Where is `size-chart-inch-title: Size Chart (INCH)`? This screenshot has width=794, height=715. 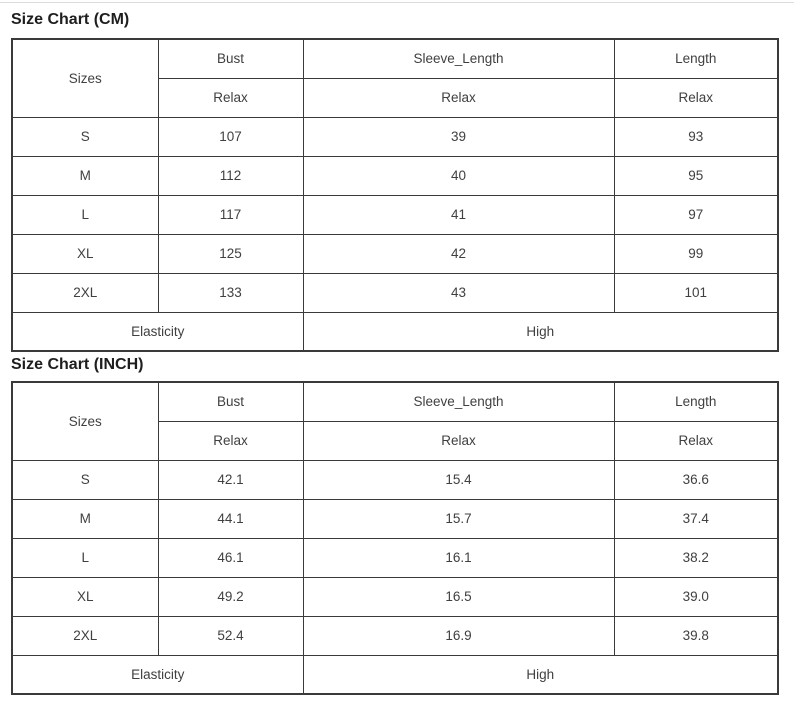 size-chart-inch-title: Size Chart (INCH) is located at coordinates (77, 364).